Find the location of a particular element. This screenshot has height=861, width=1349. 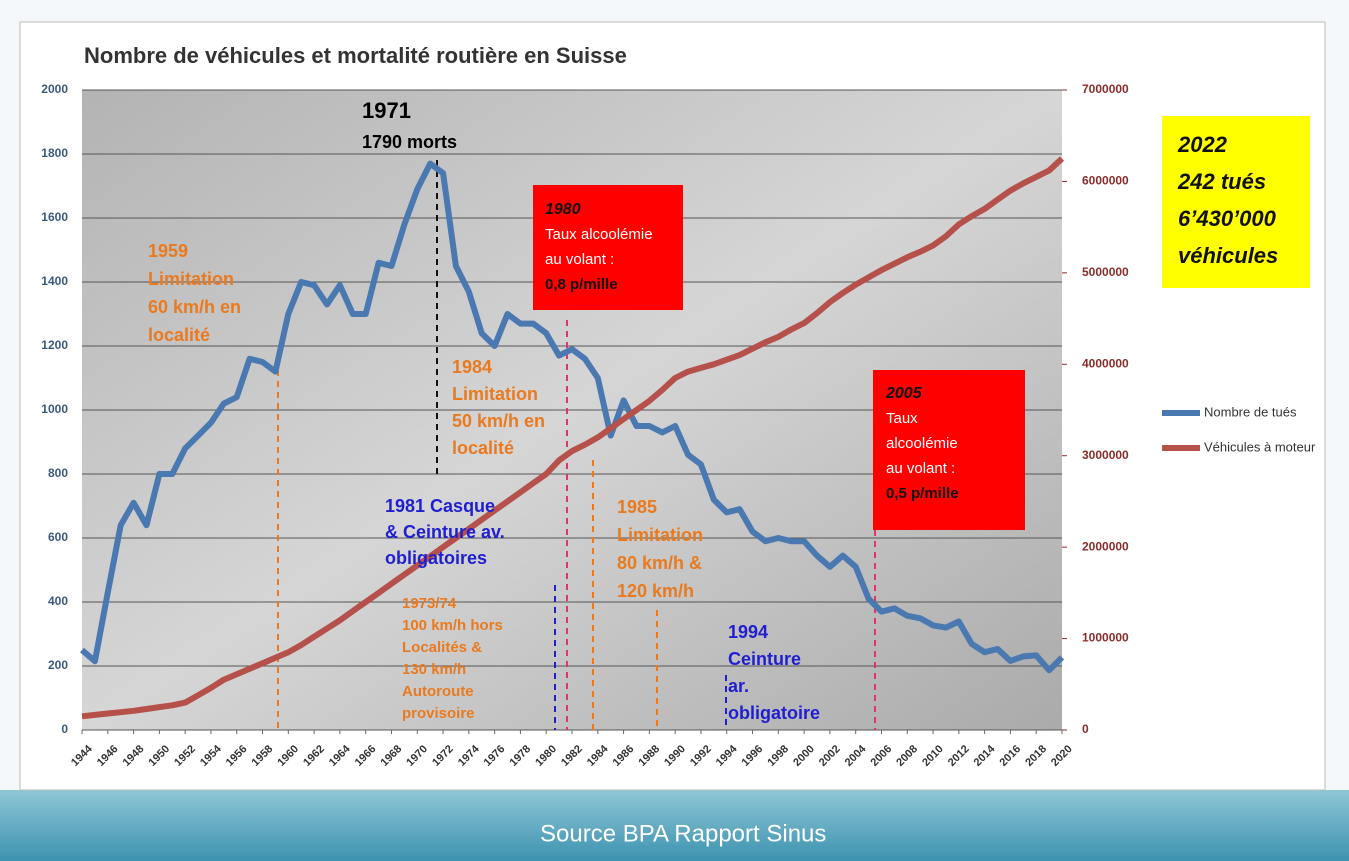

y2-tick-label: 4000000 is located at coordinates (1105, 363).